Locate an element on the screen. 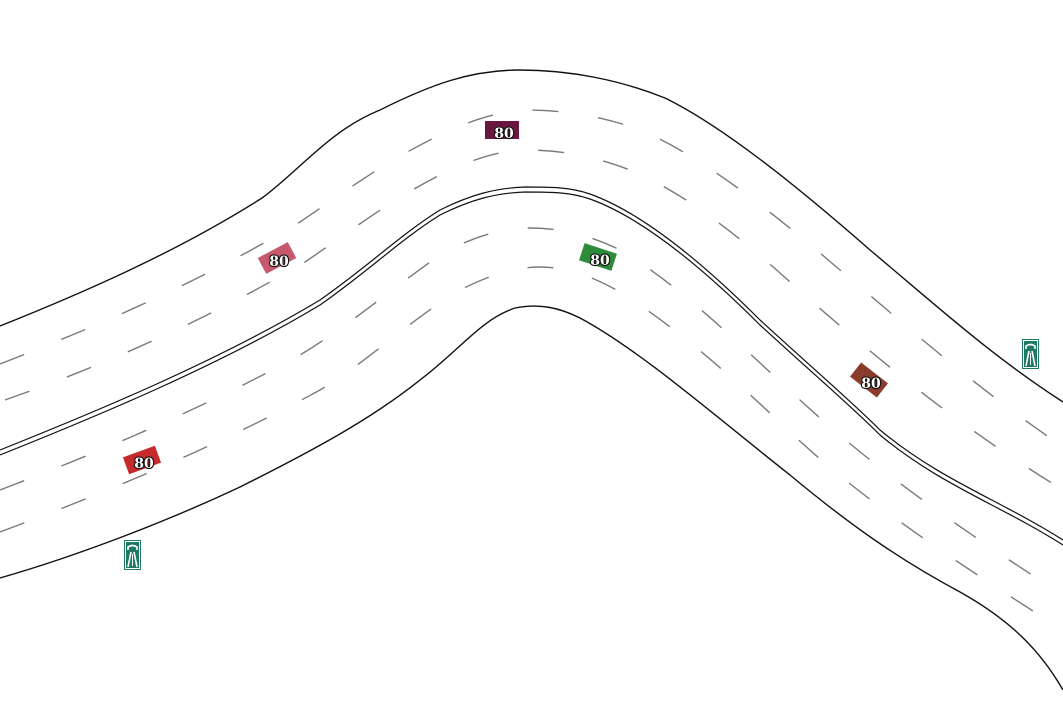  vehicle-car-dark-purple is located at coordinates (502, 130).